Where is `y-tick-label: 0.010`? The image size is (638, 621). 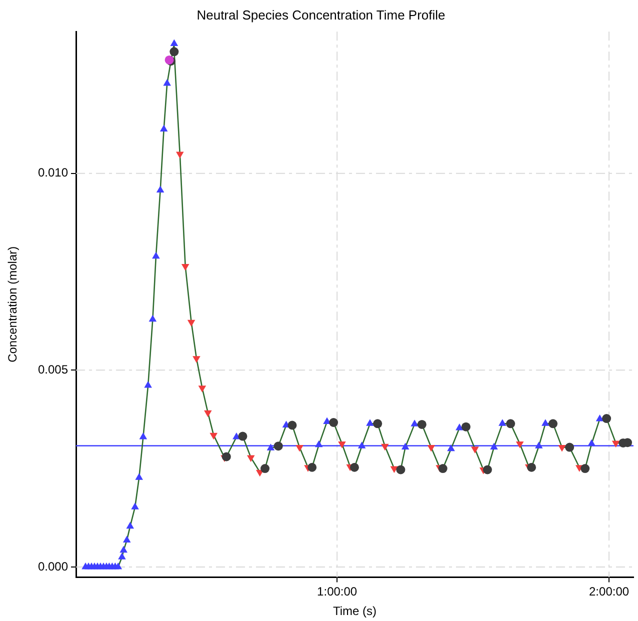
y-tick-label: 0.010 is located at coordinates (53, 173).